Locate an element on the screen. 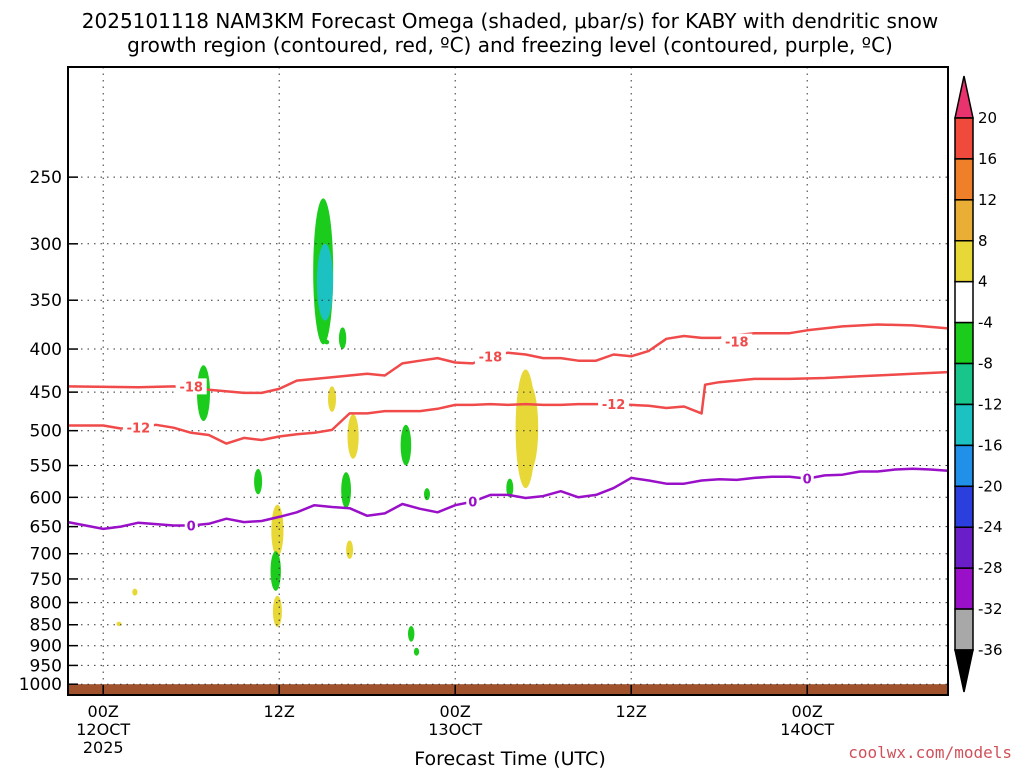  y-tick-label-850: 850 is located at coordinates (46, 626).